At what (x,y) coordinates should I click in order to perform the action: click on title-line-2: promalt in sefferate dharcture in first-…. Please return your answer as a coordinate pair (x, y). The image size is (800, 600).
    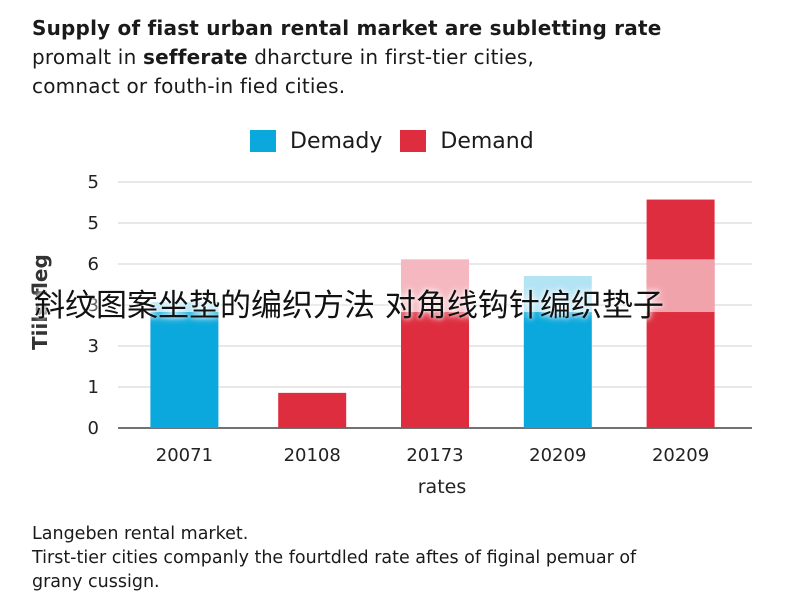
    Looking at the image, I should click on (407, 57).